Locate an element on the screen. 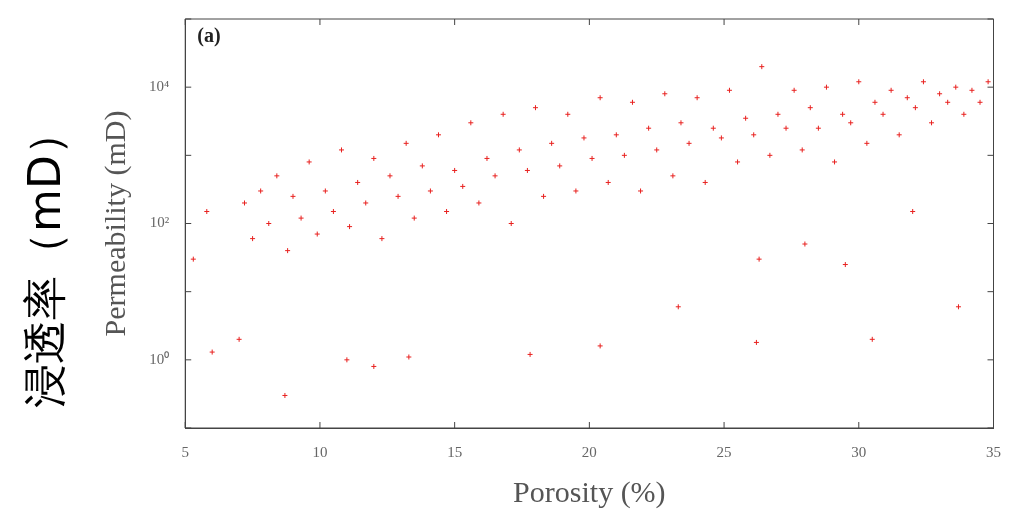 Image resolution: width=1011 pixels, height=518 pixels. x-tick-label: 5 is located at coordinates (185, 451).